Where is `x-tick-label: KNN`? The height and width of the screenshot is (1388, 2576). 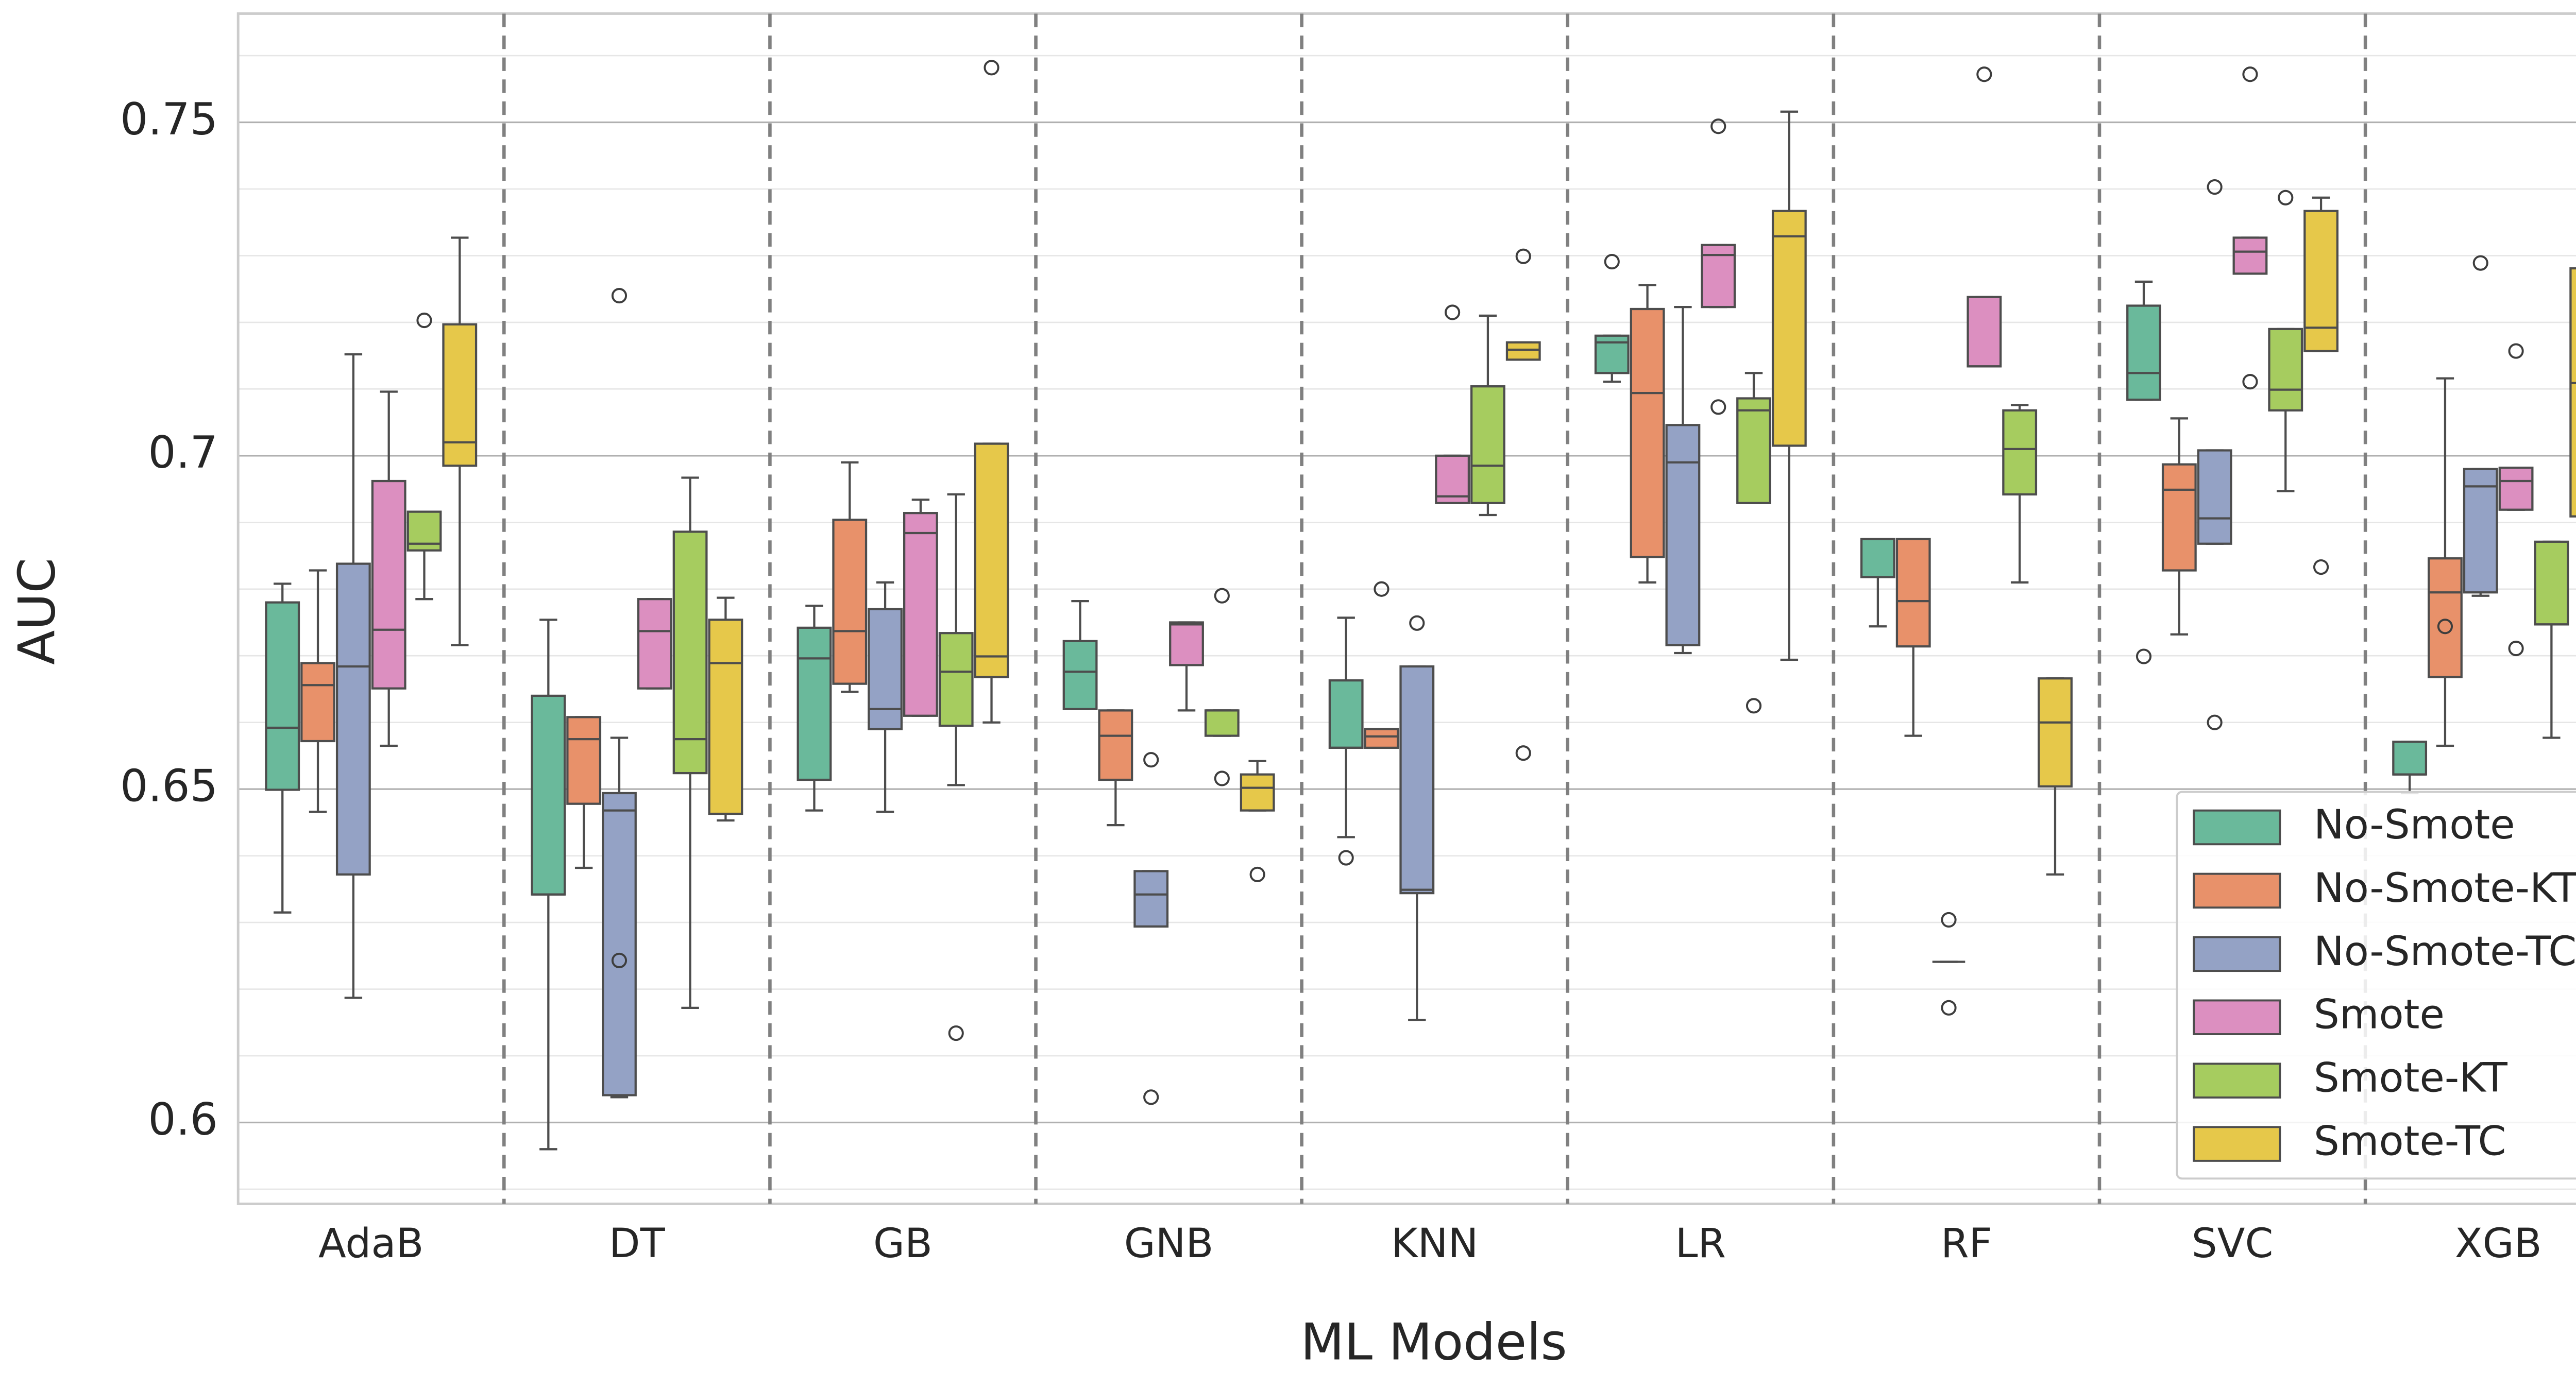 x-tick-label: KNN is located at coordinates (1434, 1244).